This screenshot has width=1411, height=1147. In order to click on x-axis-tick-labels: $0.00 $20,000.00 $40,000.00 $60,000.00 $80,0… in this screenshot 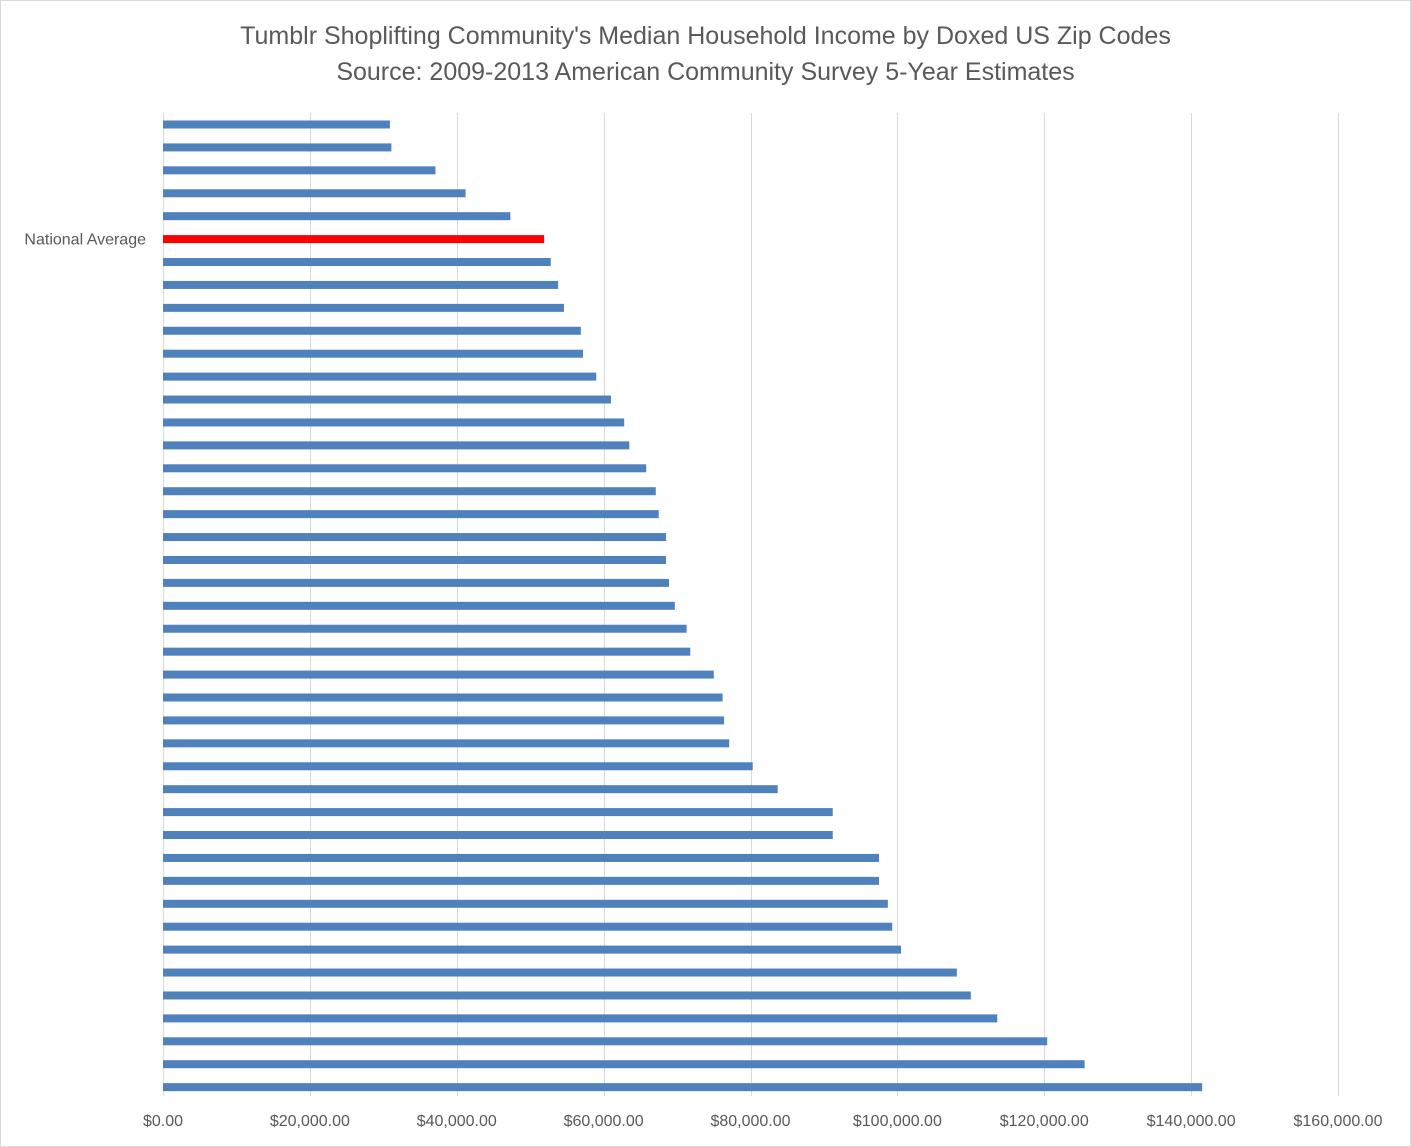, I will do `click(763, 1121)`.